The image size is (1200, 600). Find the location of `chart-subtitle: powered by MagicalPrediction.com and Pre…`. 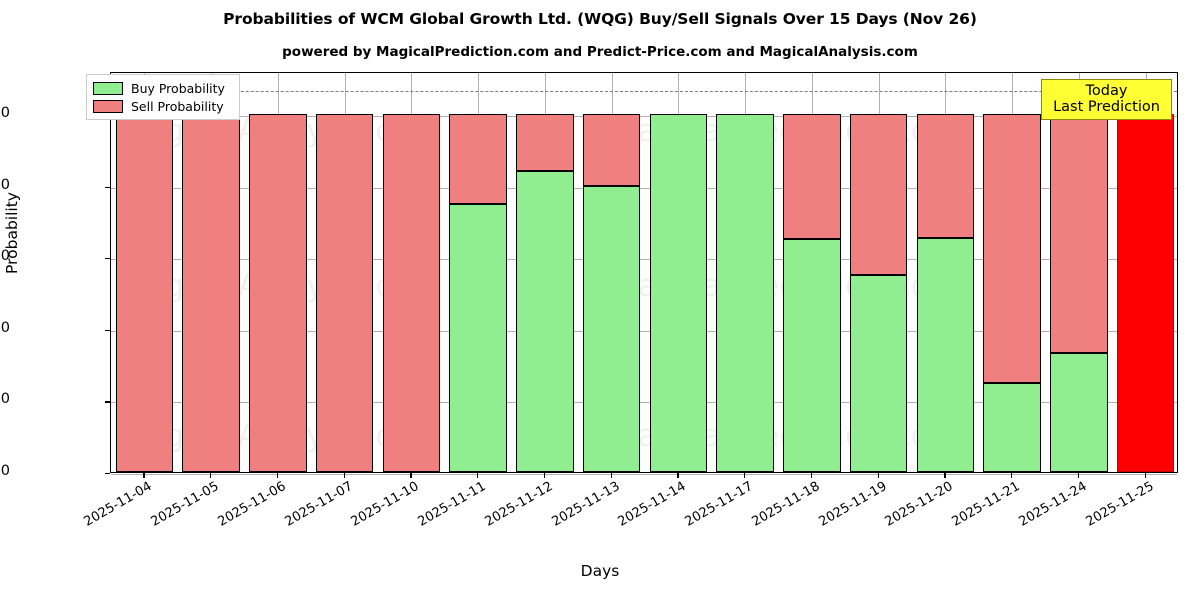

chart-subtitle: powered by MagicalPrediction.com and Pre… is located at coordinates (600, 52).